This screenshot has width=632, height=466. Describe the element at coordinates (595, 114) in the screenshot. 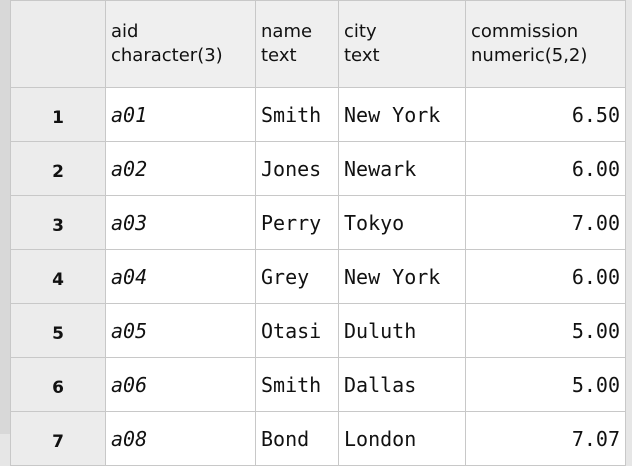

I see `cell-text: 6.50` at that location.